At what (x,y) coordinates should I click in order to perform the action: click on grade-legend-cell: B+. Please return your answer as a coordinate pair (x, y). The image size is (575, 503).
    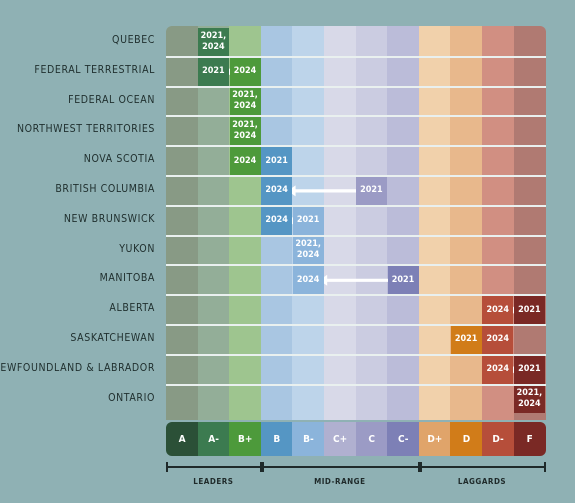
    Looking at the image, I should click on (245, 439).